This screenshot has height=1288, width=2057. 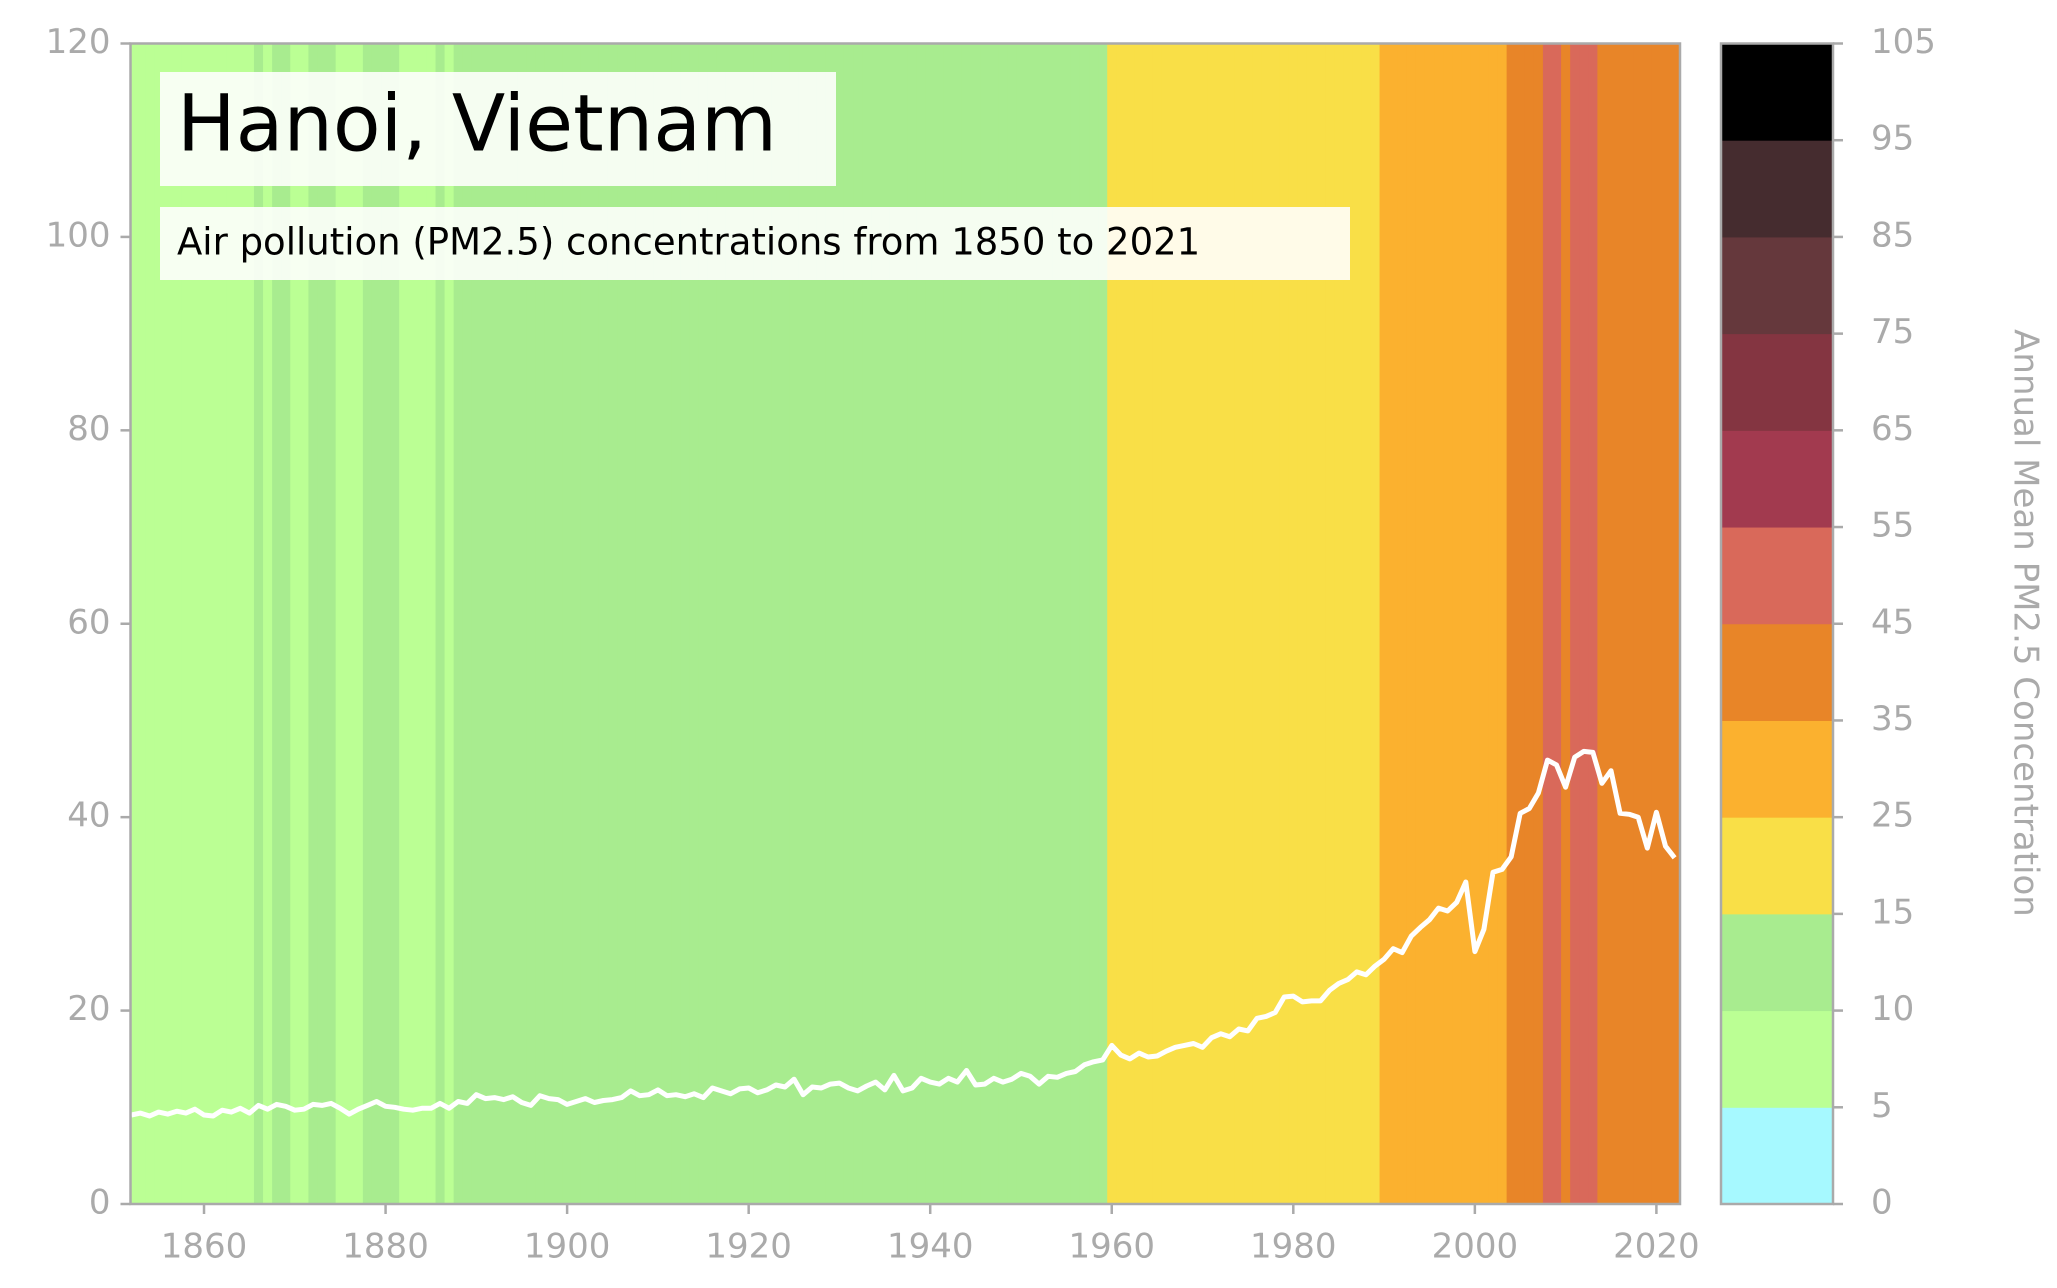 I want to click on colorbar-tick-label: 105, so click(x=1903, y=42).